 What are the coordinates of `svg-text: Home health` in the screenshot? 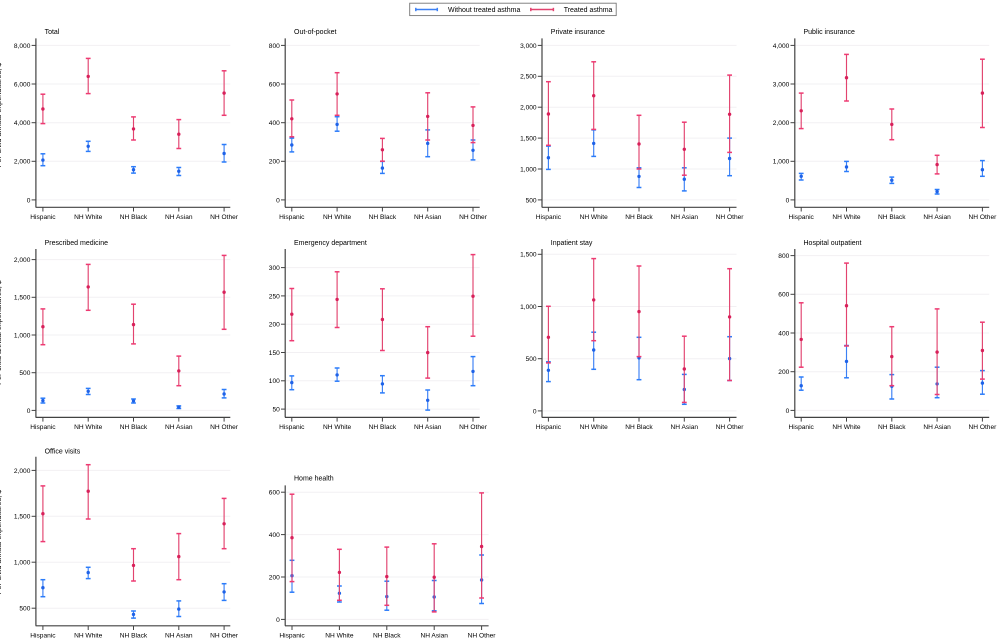 It's located at (314, 479).